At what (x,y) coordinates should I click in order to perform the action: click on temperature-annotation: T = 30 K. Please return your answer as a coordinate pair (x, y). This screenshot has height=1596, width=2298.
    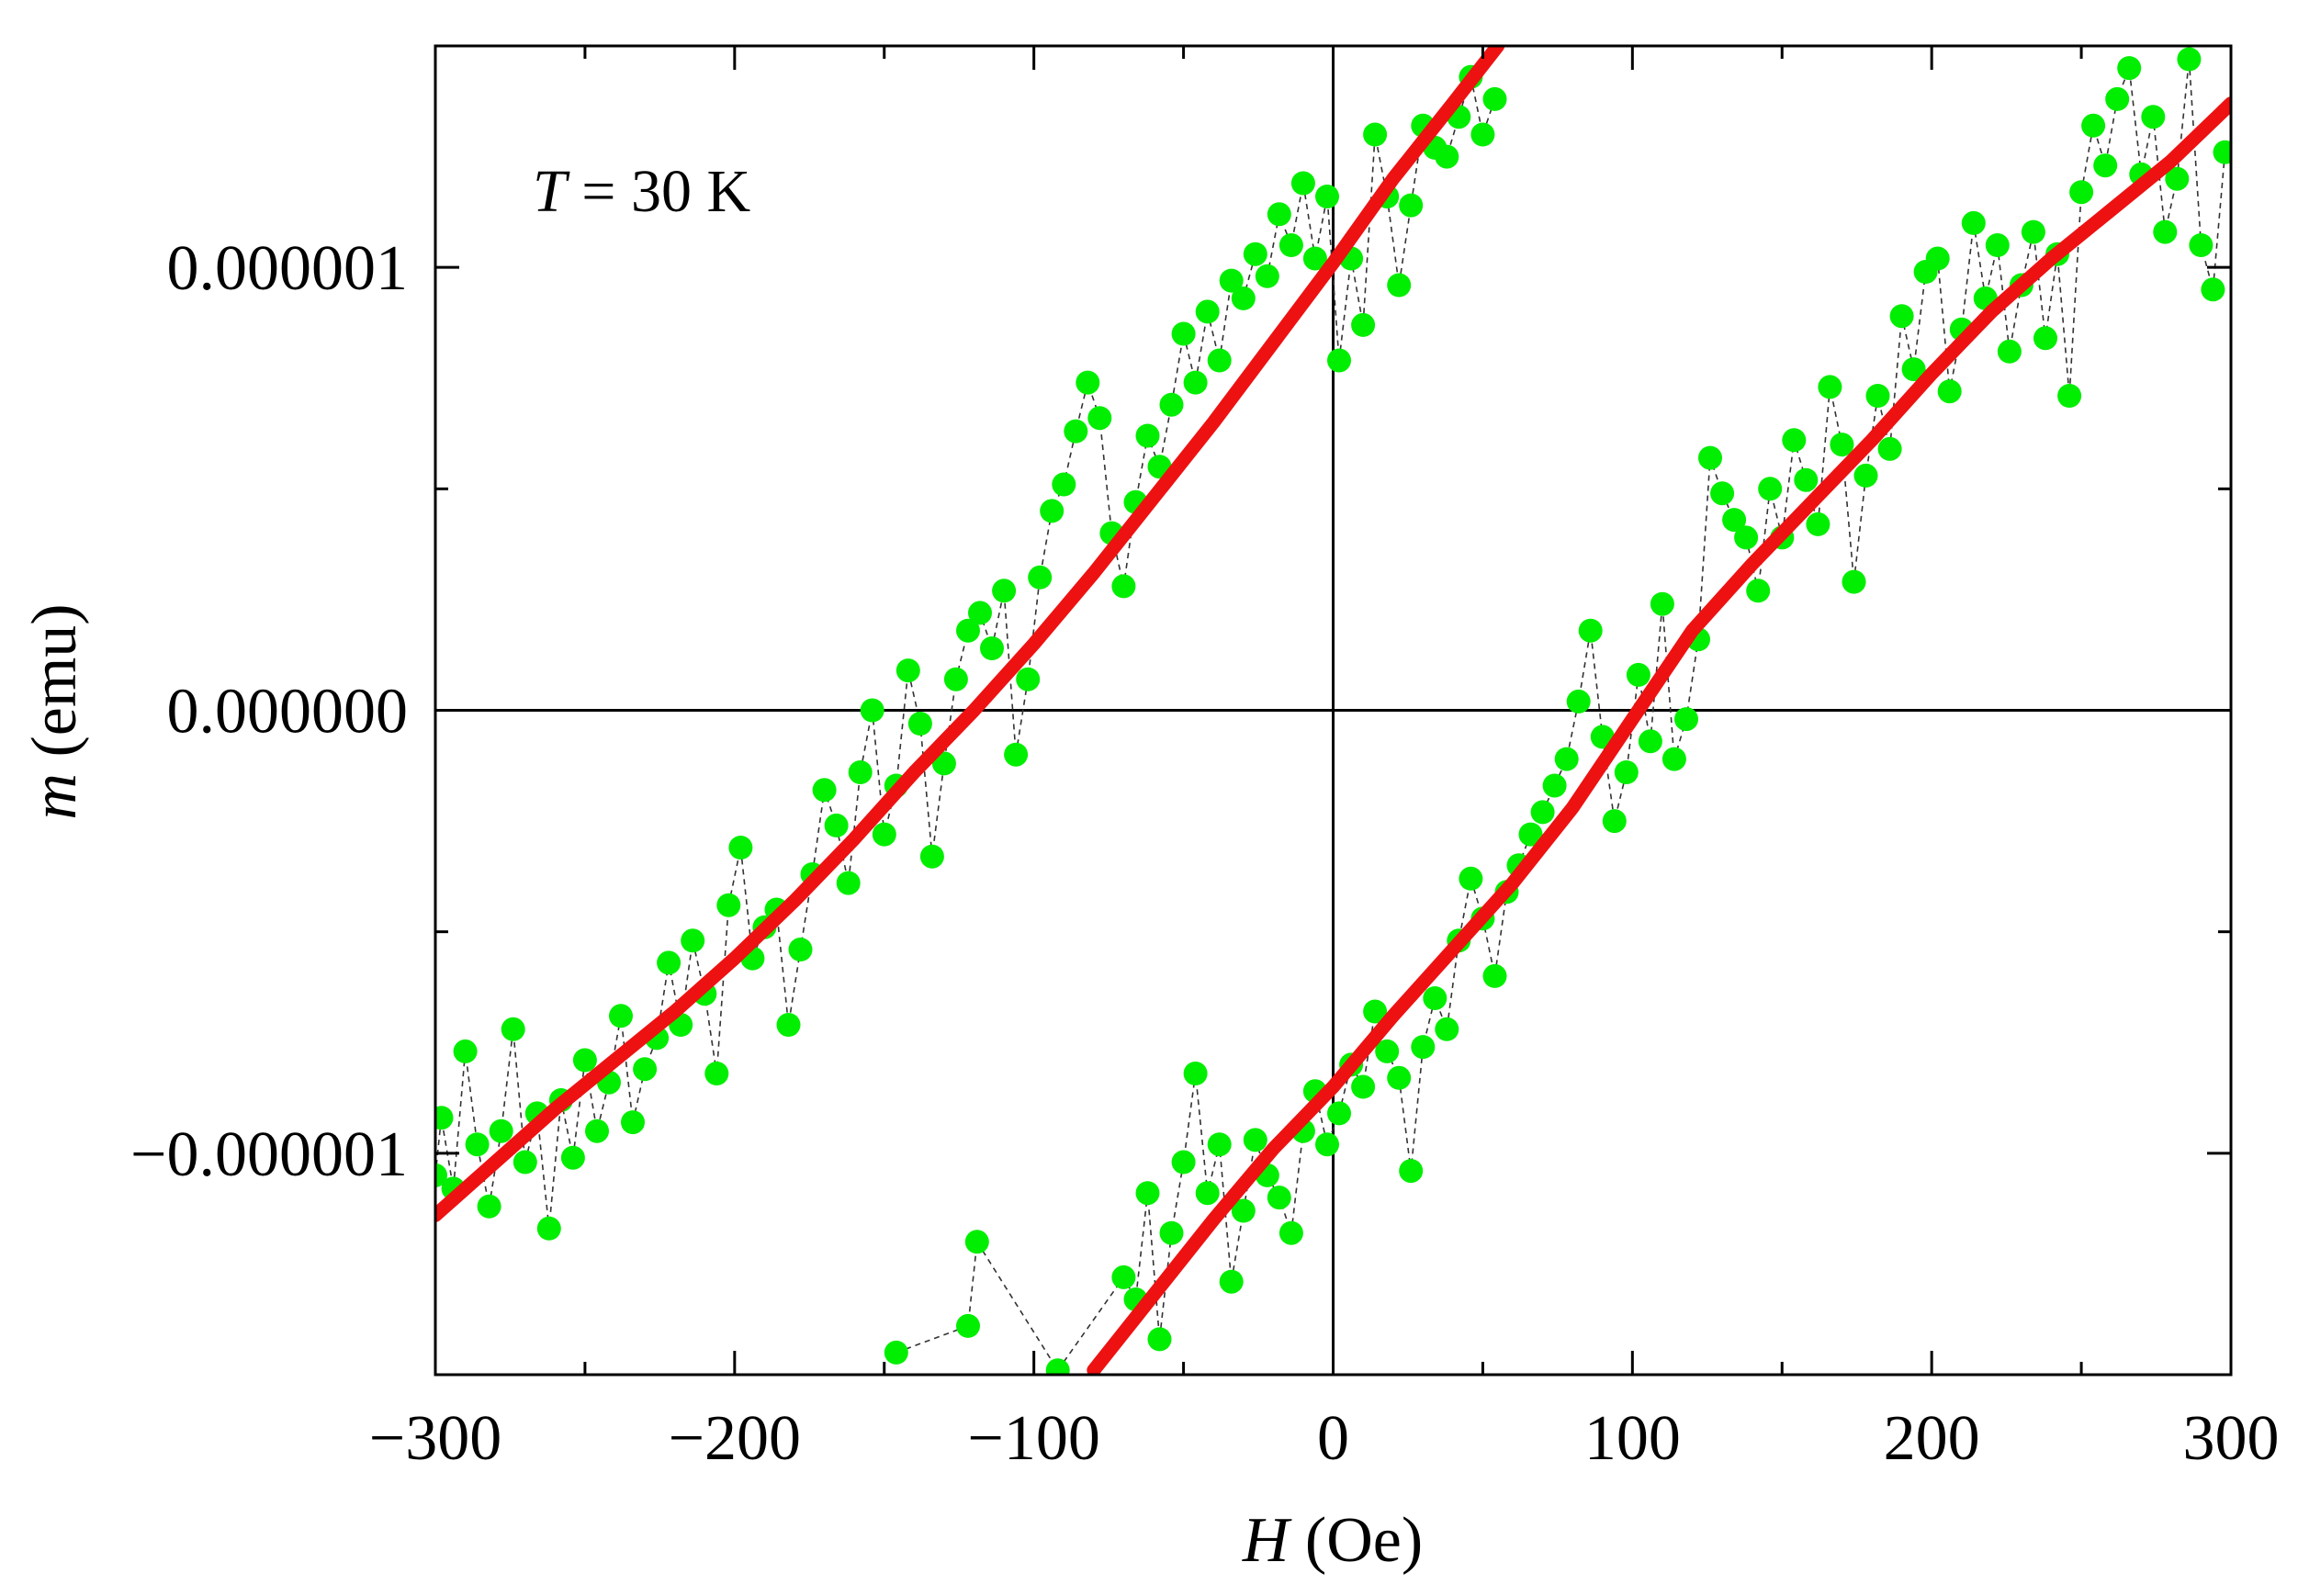
    Looking at the image, I should click on (641, 191).